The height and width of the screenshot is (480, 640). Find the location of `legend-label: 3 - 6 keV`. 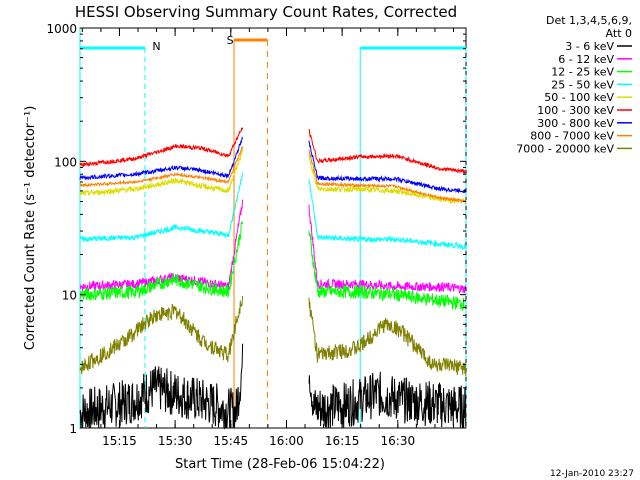

legend-label: 3 - 6 keV is located at coordinates (589, 46).